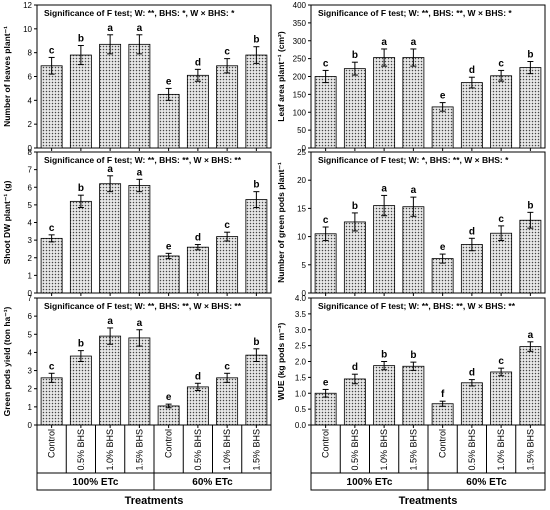  What do you see at coordinates (301, 377) in the screenshot?
I see `y-tick-label: 1.5` at bounding box center [301, 377].